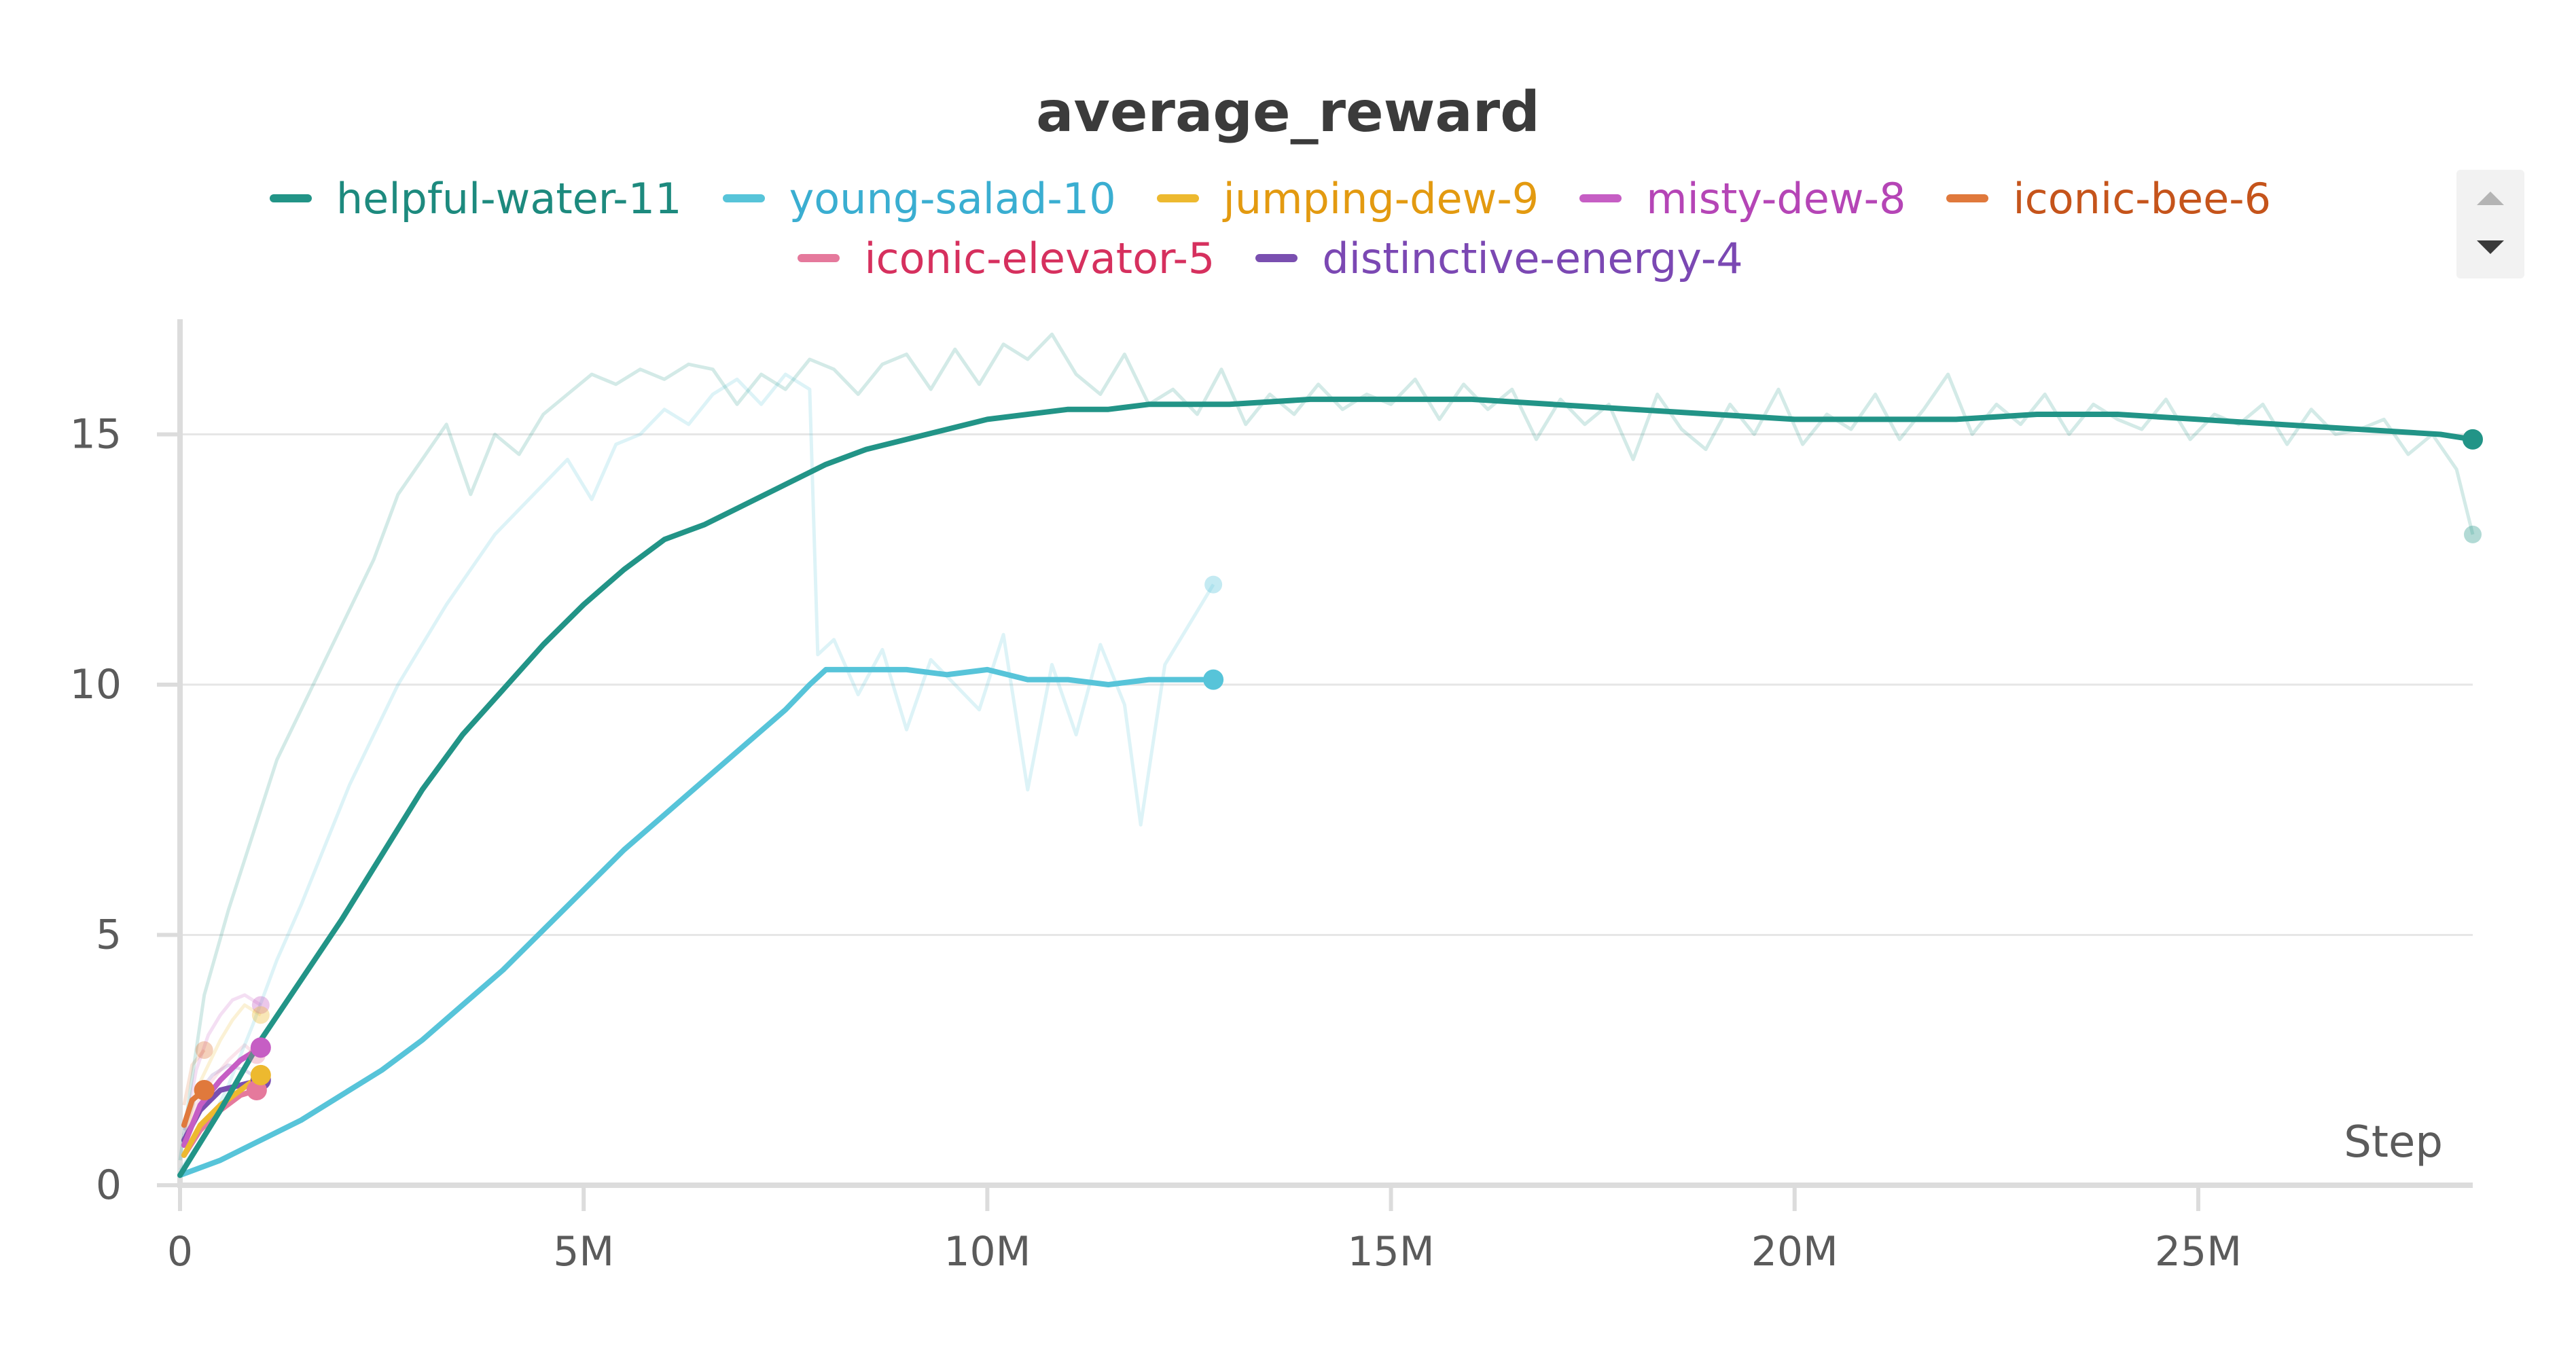 The height and width of the screenshot is (1353, 2576). I want to click on legend-item-iconic-elevator-5: iconic-elevator-5, so click(1006, 258).